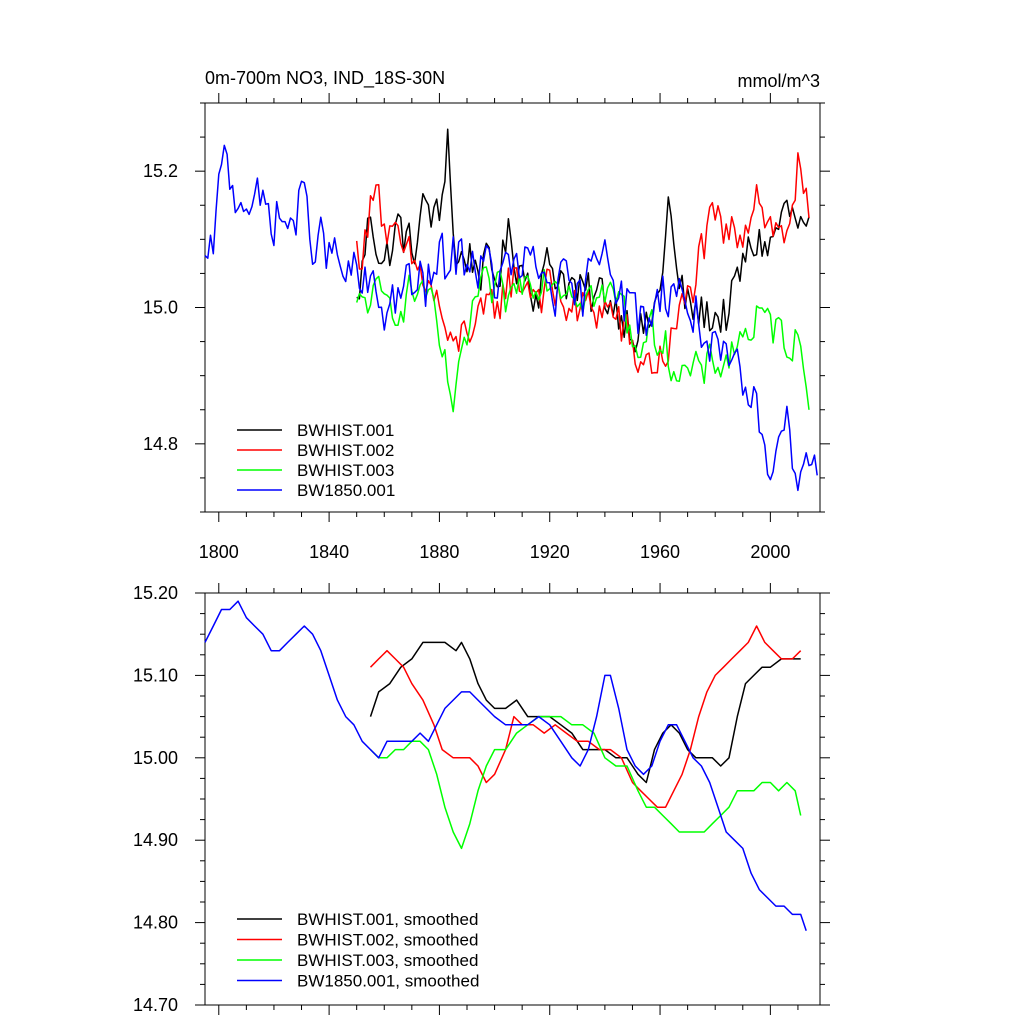 Image resolution: width=1024 pixels, height=1024 pixels. Describe the element at coordinates (155, 675) in the screenshot. I see `bottom-y-tick-label: 15.10` at that location.